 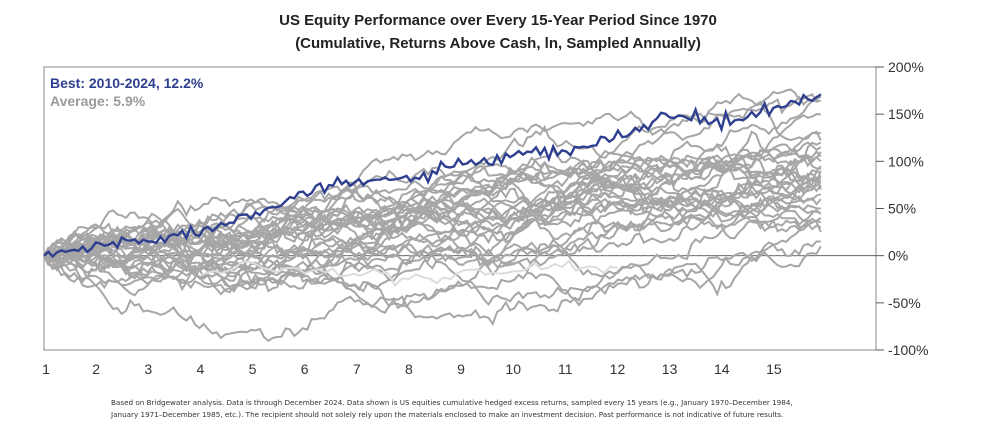 What do you see at coordinates (148, 369) in the screenshot?
I see `x-tick-label: 3` at bounding box center [148, 369].